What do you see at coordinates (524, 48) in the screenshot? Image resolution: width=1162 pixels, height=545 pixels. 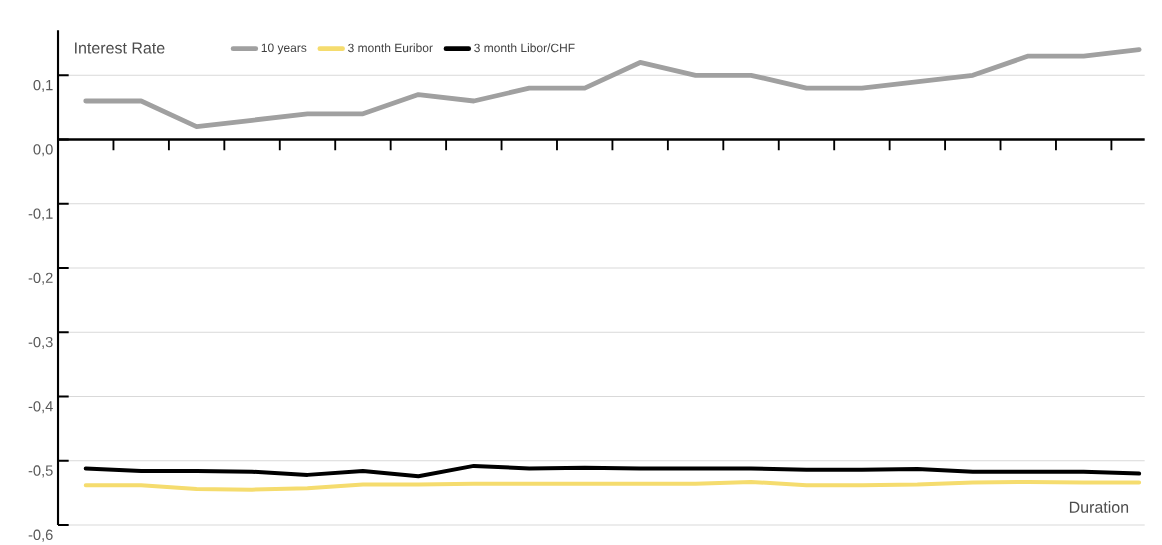 I see `legend-label: 3 month Libor/CHF` at bounding box center [524, 48].